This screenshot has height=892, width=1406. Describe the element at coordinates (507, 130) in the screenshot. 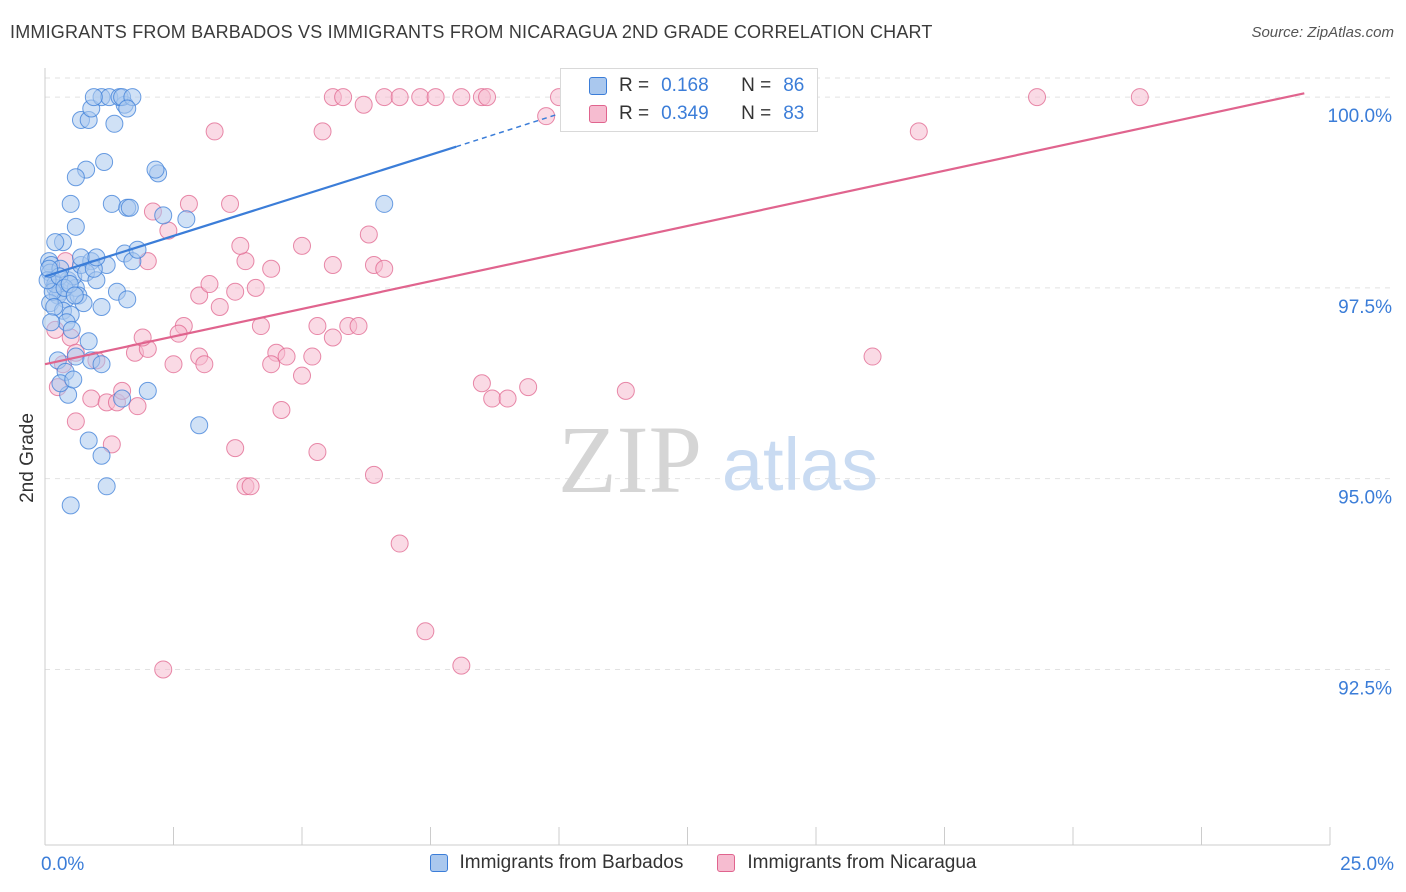

I see `barbados-trend-extension` at that location.